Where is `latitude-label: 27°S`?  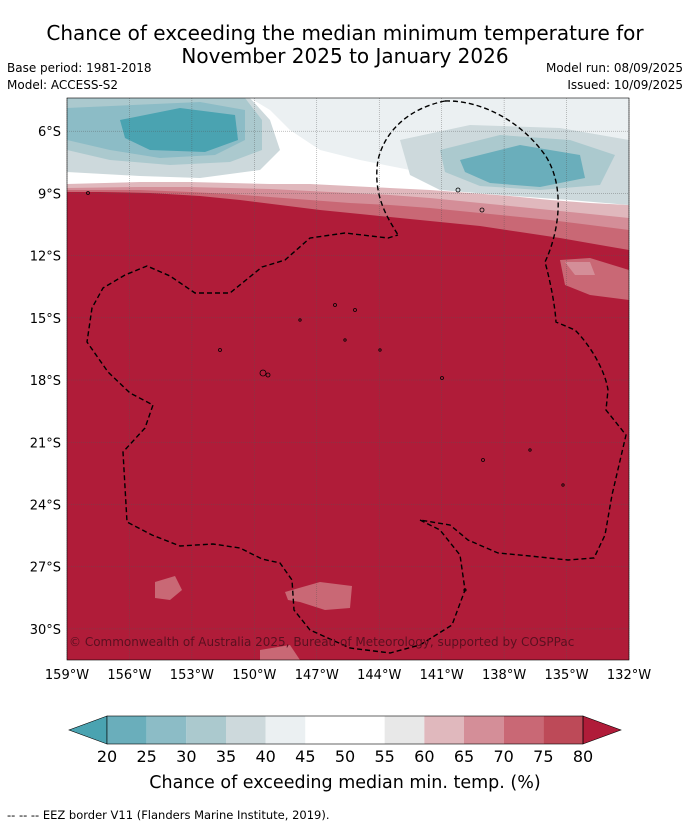 latitude-label: 27°S is located at coordinates (45, 568).